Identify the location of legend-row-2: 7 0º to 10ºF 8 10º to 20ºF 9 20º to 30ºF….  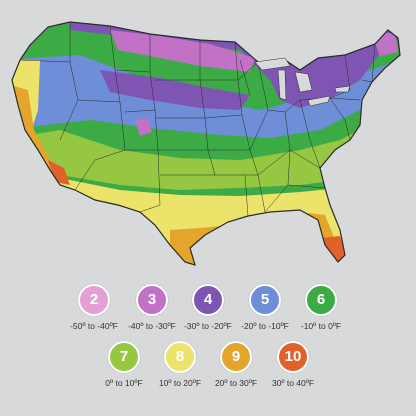
(208, 366).